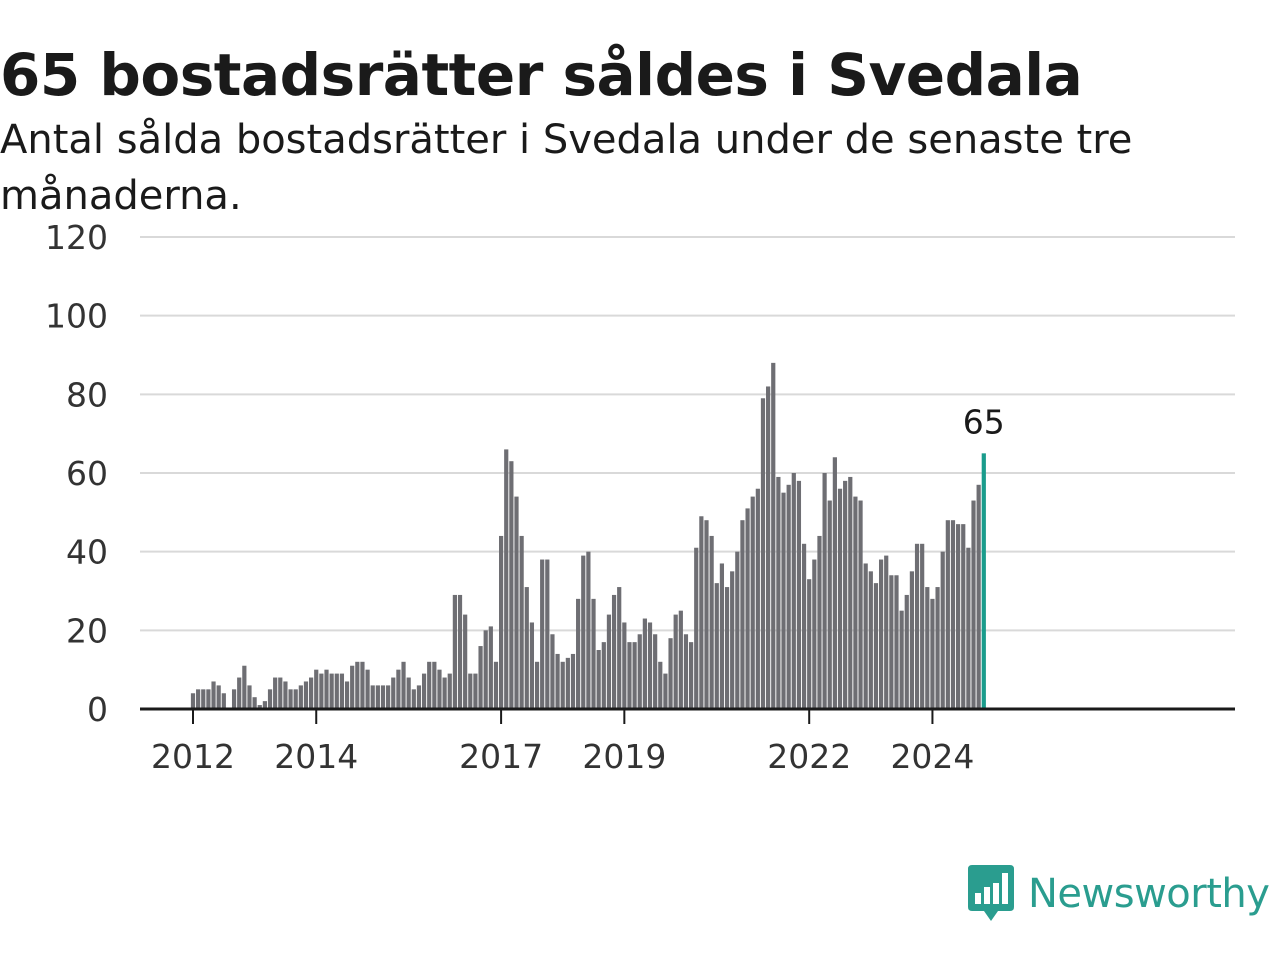 The width and height of the screenshot is (1280, 960). What do you see at coordinates (501, 756) in the screenshot?
I see `x-tick-label-2017: 2017` at bounding box center [501, 756].